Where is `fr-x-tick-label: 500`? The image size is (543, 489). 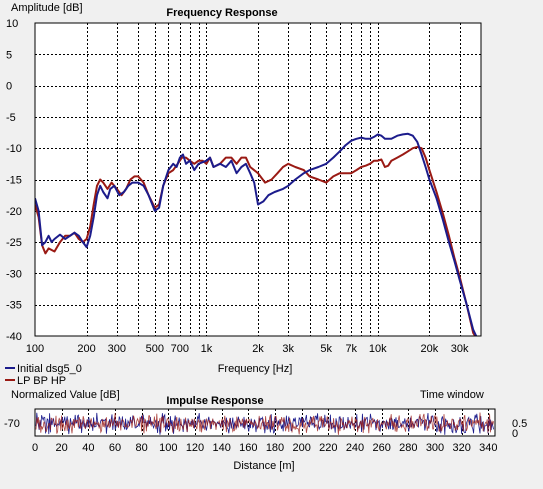 fr-x-tick-label: 500 is located at coordinates (155, 349).